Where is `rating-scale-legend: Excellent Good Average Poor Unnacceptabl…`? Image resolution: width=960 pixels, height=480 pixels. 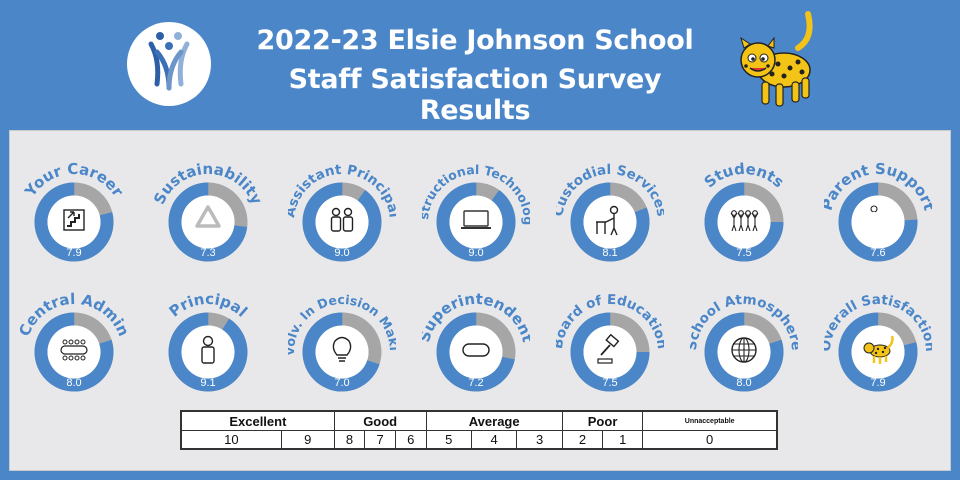 rating-scale-legend: Excellent Good Average Poor Unnacceptabl… is located at coordinates (479, 430).